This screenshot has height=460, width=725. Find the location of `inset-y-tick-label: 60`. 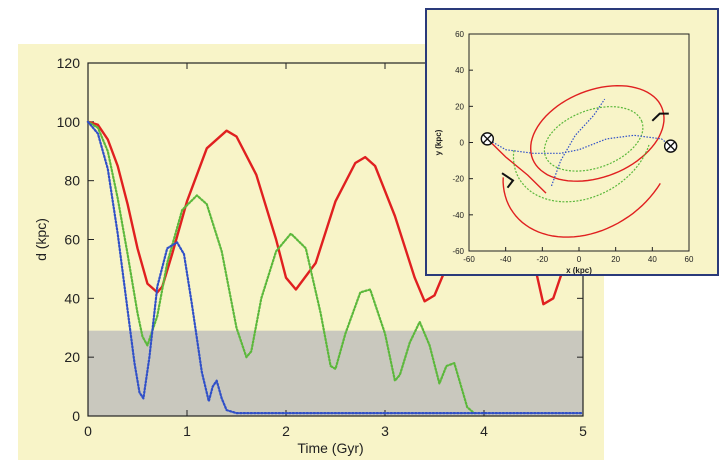

inset-y-tick-label: 60 is located at coordinates (459, 34).